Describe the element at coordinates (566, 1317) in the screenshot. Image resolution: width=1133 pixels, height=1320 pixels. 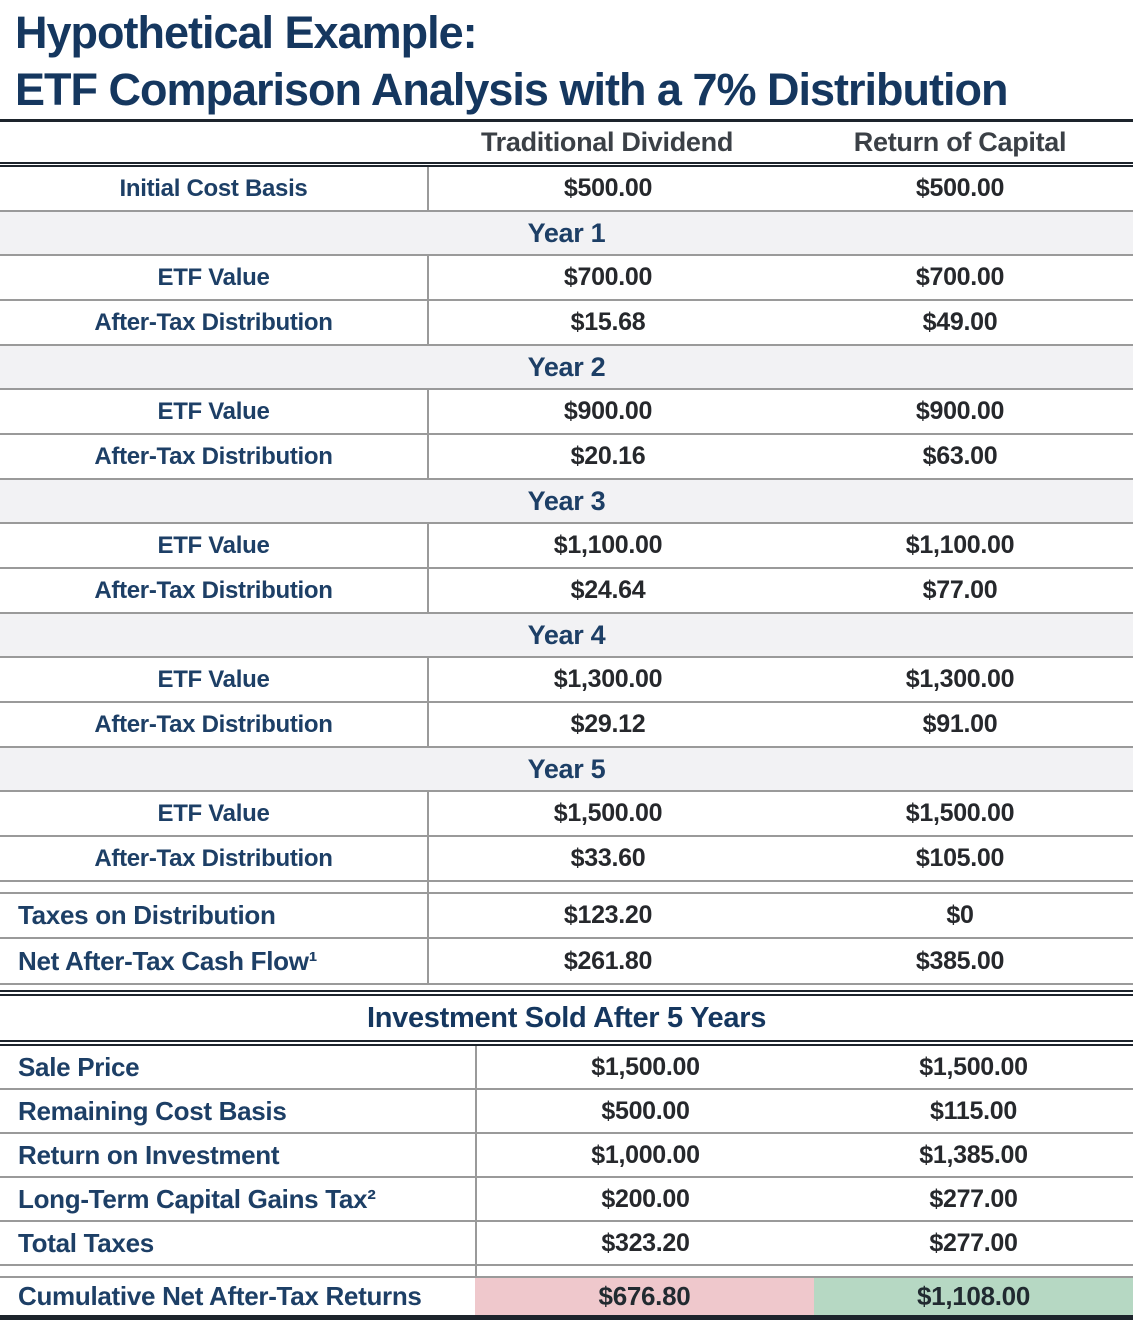
I see `page-bottom-rule` at that location.